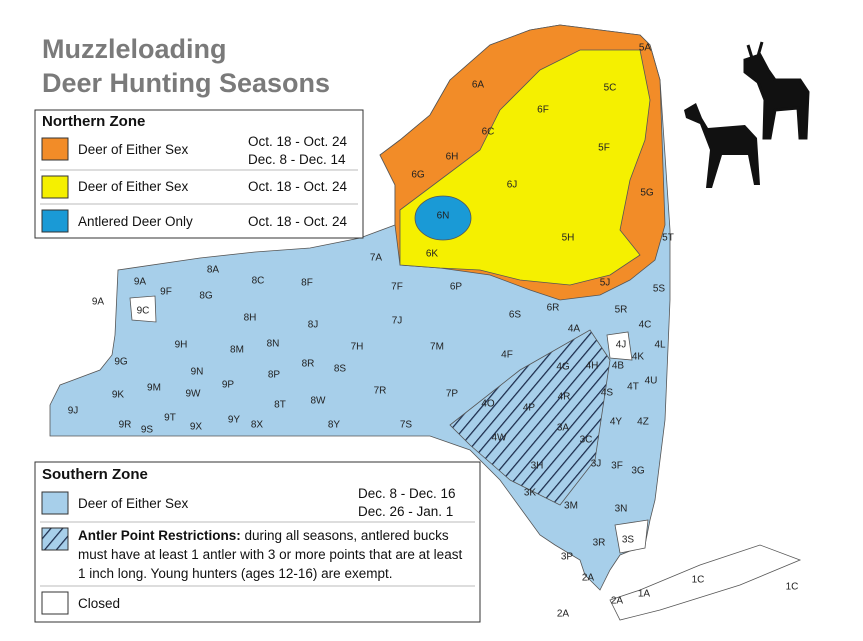  I want to click on unit-label: 3J, so click(596, 464).